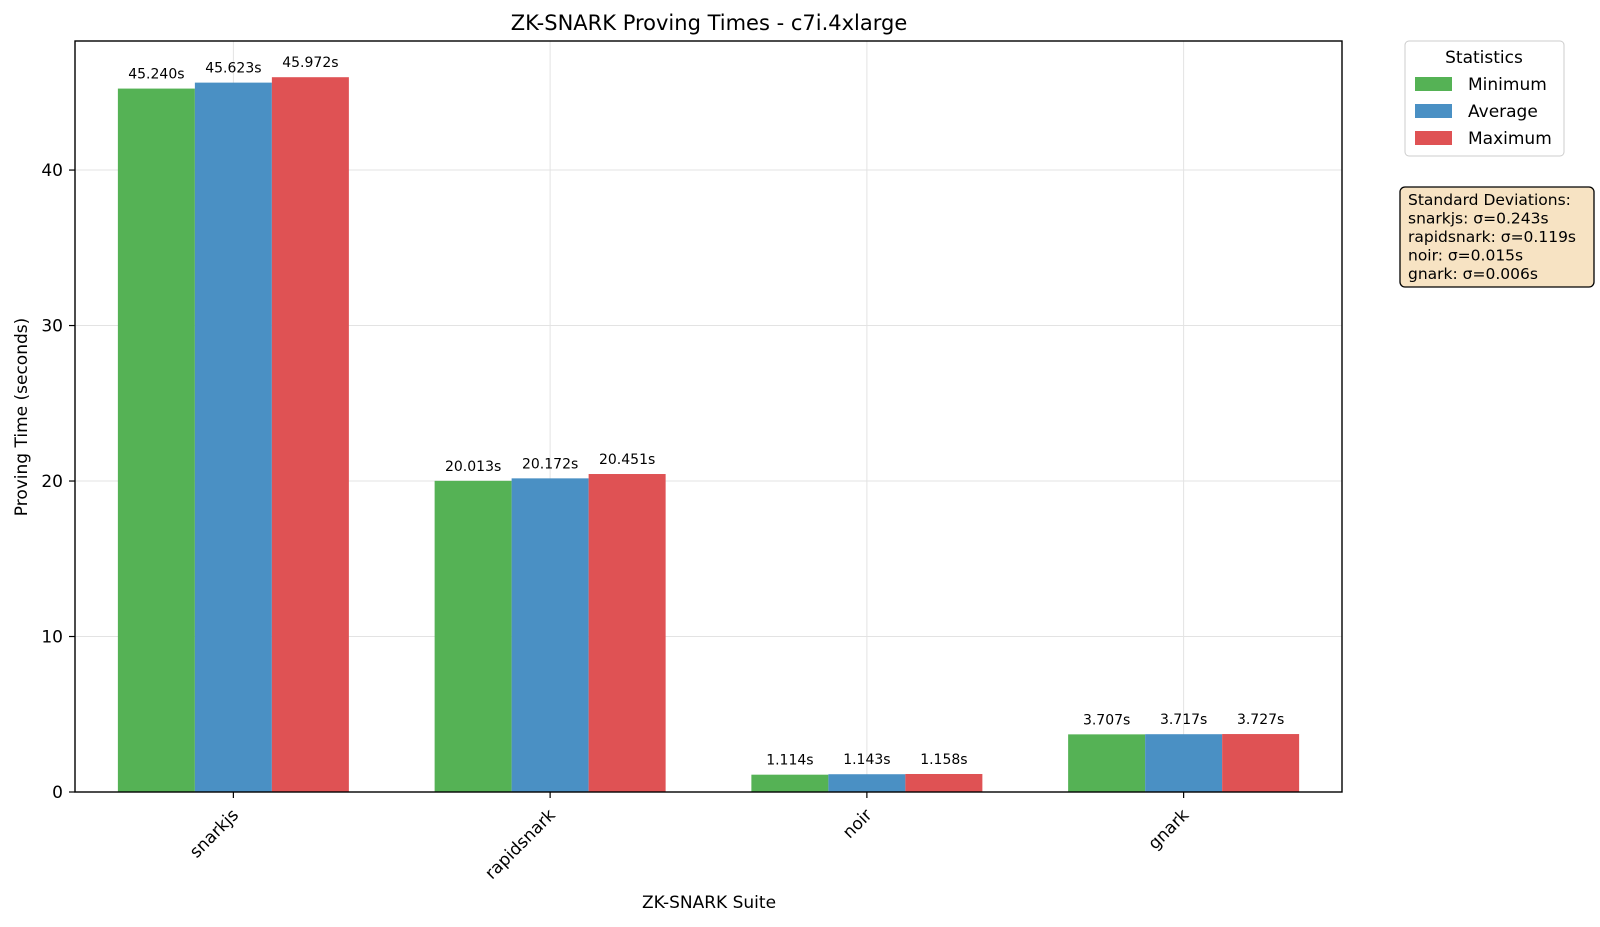 Image resolution: width=1600 pixels, height=927 pixels. What do you see at coordinates (1465, 256) in the screenshot?
I see `annotation-line: noir: σ=0.015s` at bounding box center [1465, 256].